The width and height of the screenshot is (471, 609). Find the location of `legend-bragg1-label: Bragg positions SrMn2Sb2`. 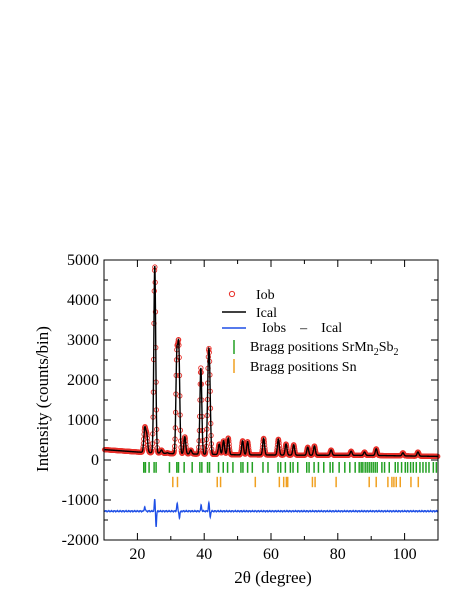

legend-bragg1-label: Bragg positions SrMn2Sb2 is located at coordinates (324, 349).